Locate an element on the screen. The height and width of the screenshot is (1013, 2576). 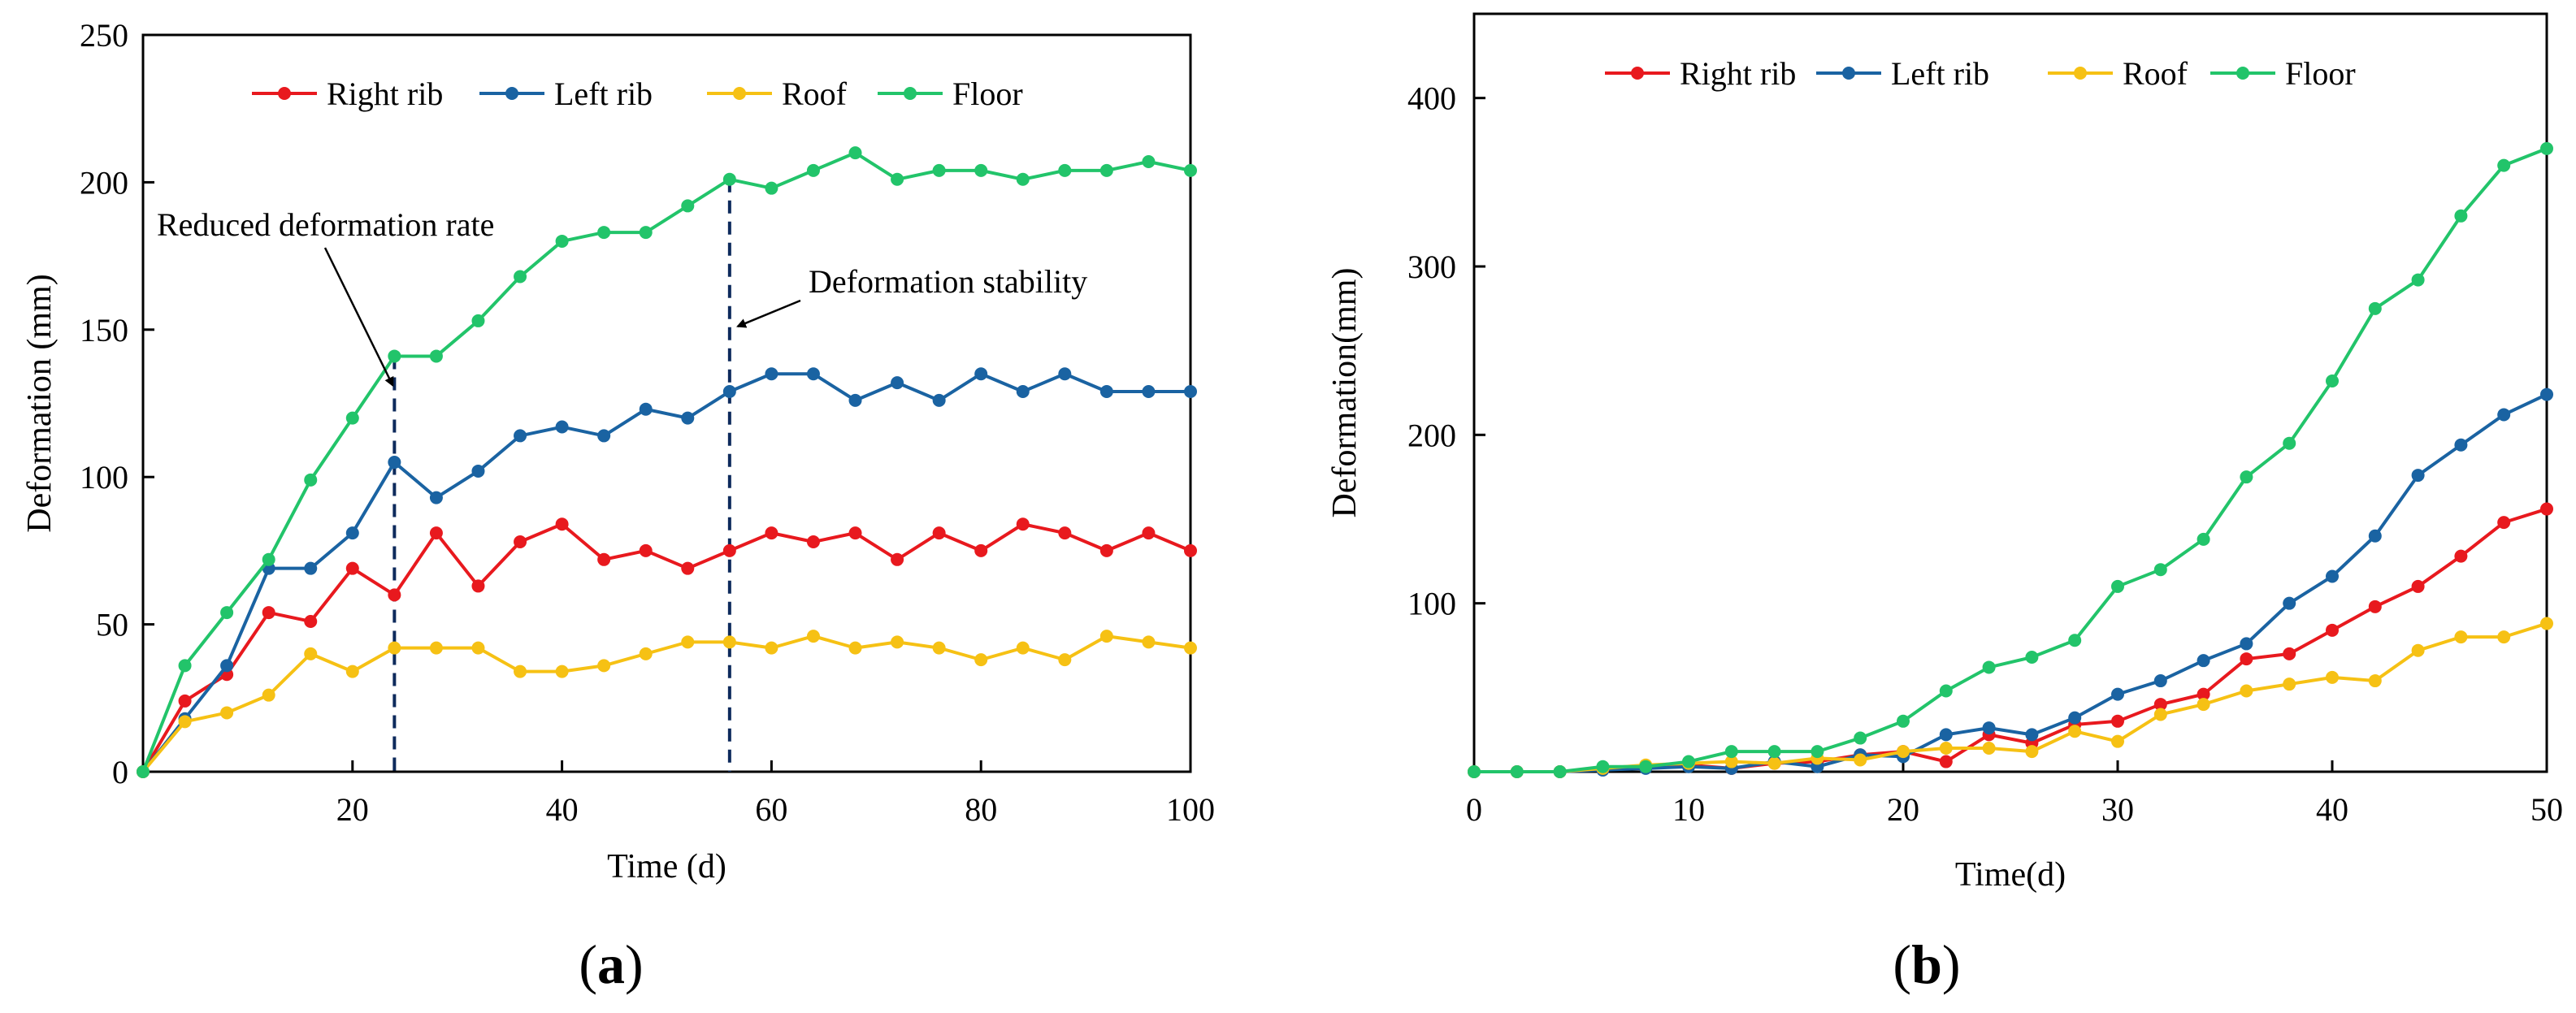
x-tick-label: 20 is located at coordinates (352, 809).